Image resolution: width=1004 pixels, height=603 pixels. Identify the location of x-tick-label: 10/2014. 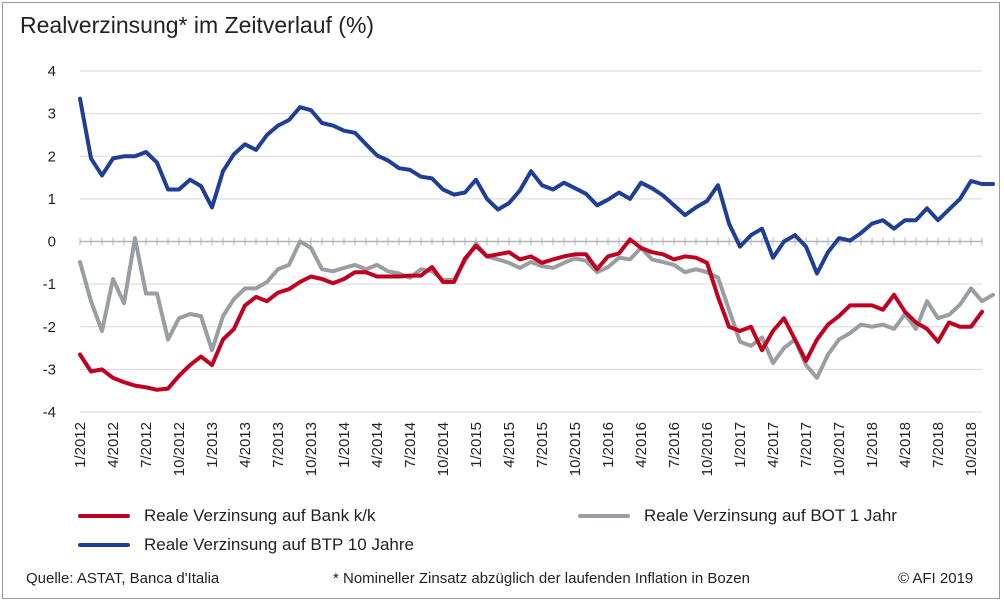
(443, 449).